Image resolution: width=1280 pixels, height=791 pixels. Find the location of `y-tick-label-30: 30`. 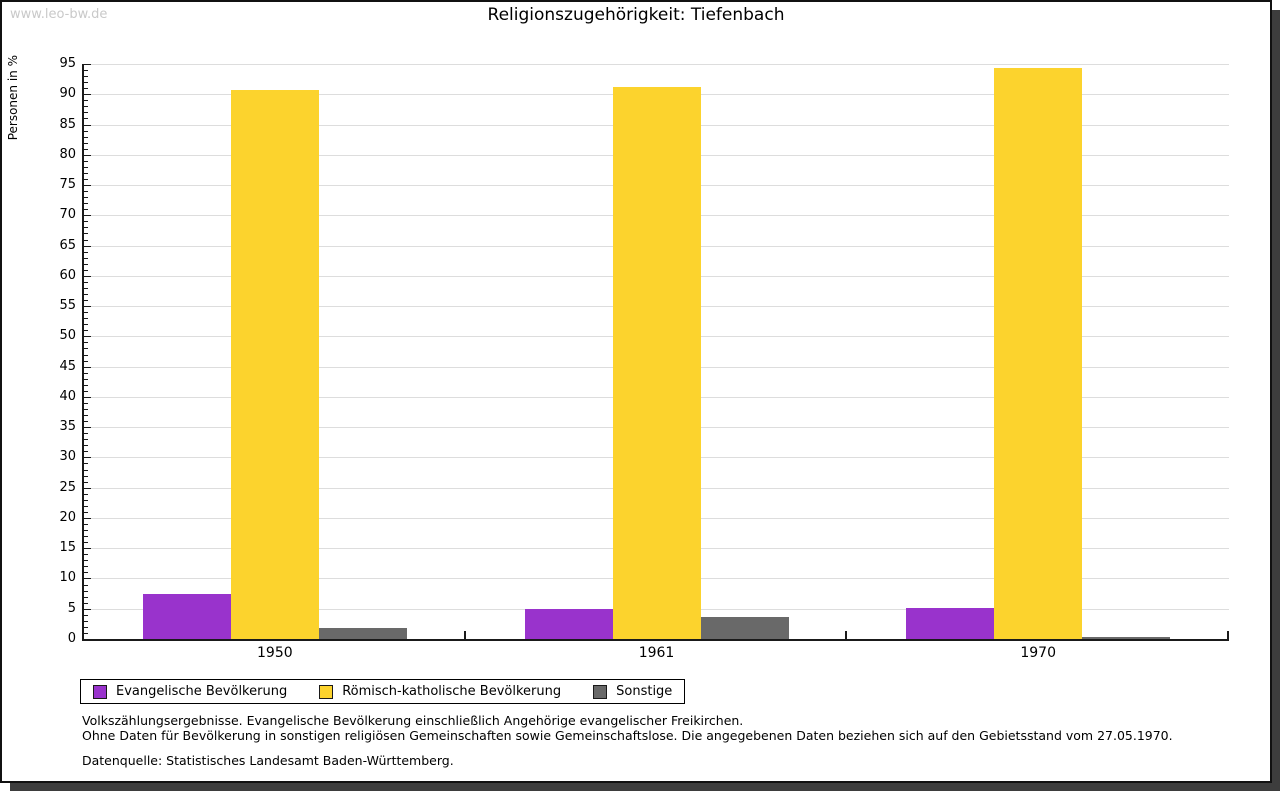

y-tick-label-30: 30 is located at coordinates (67, 457).